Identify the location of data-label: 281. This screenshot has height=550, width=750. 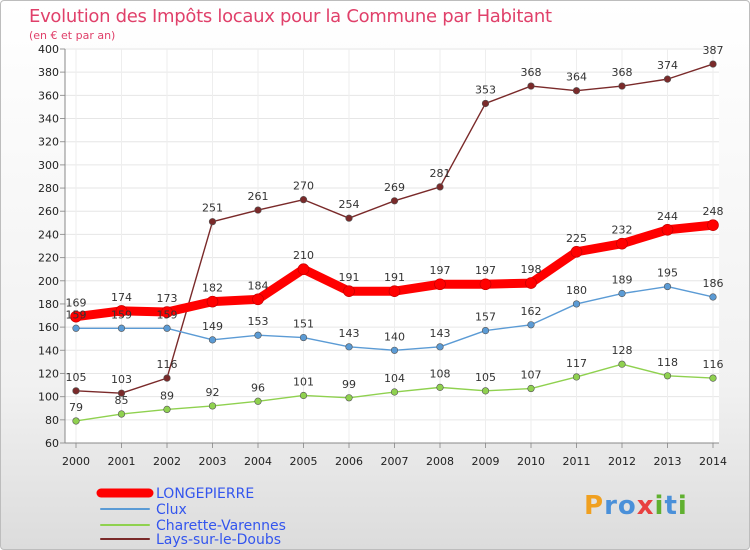
(440, 173).